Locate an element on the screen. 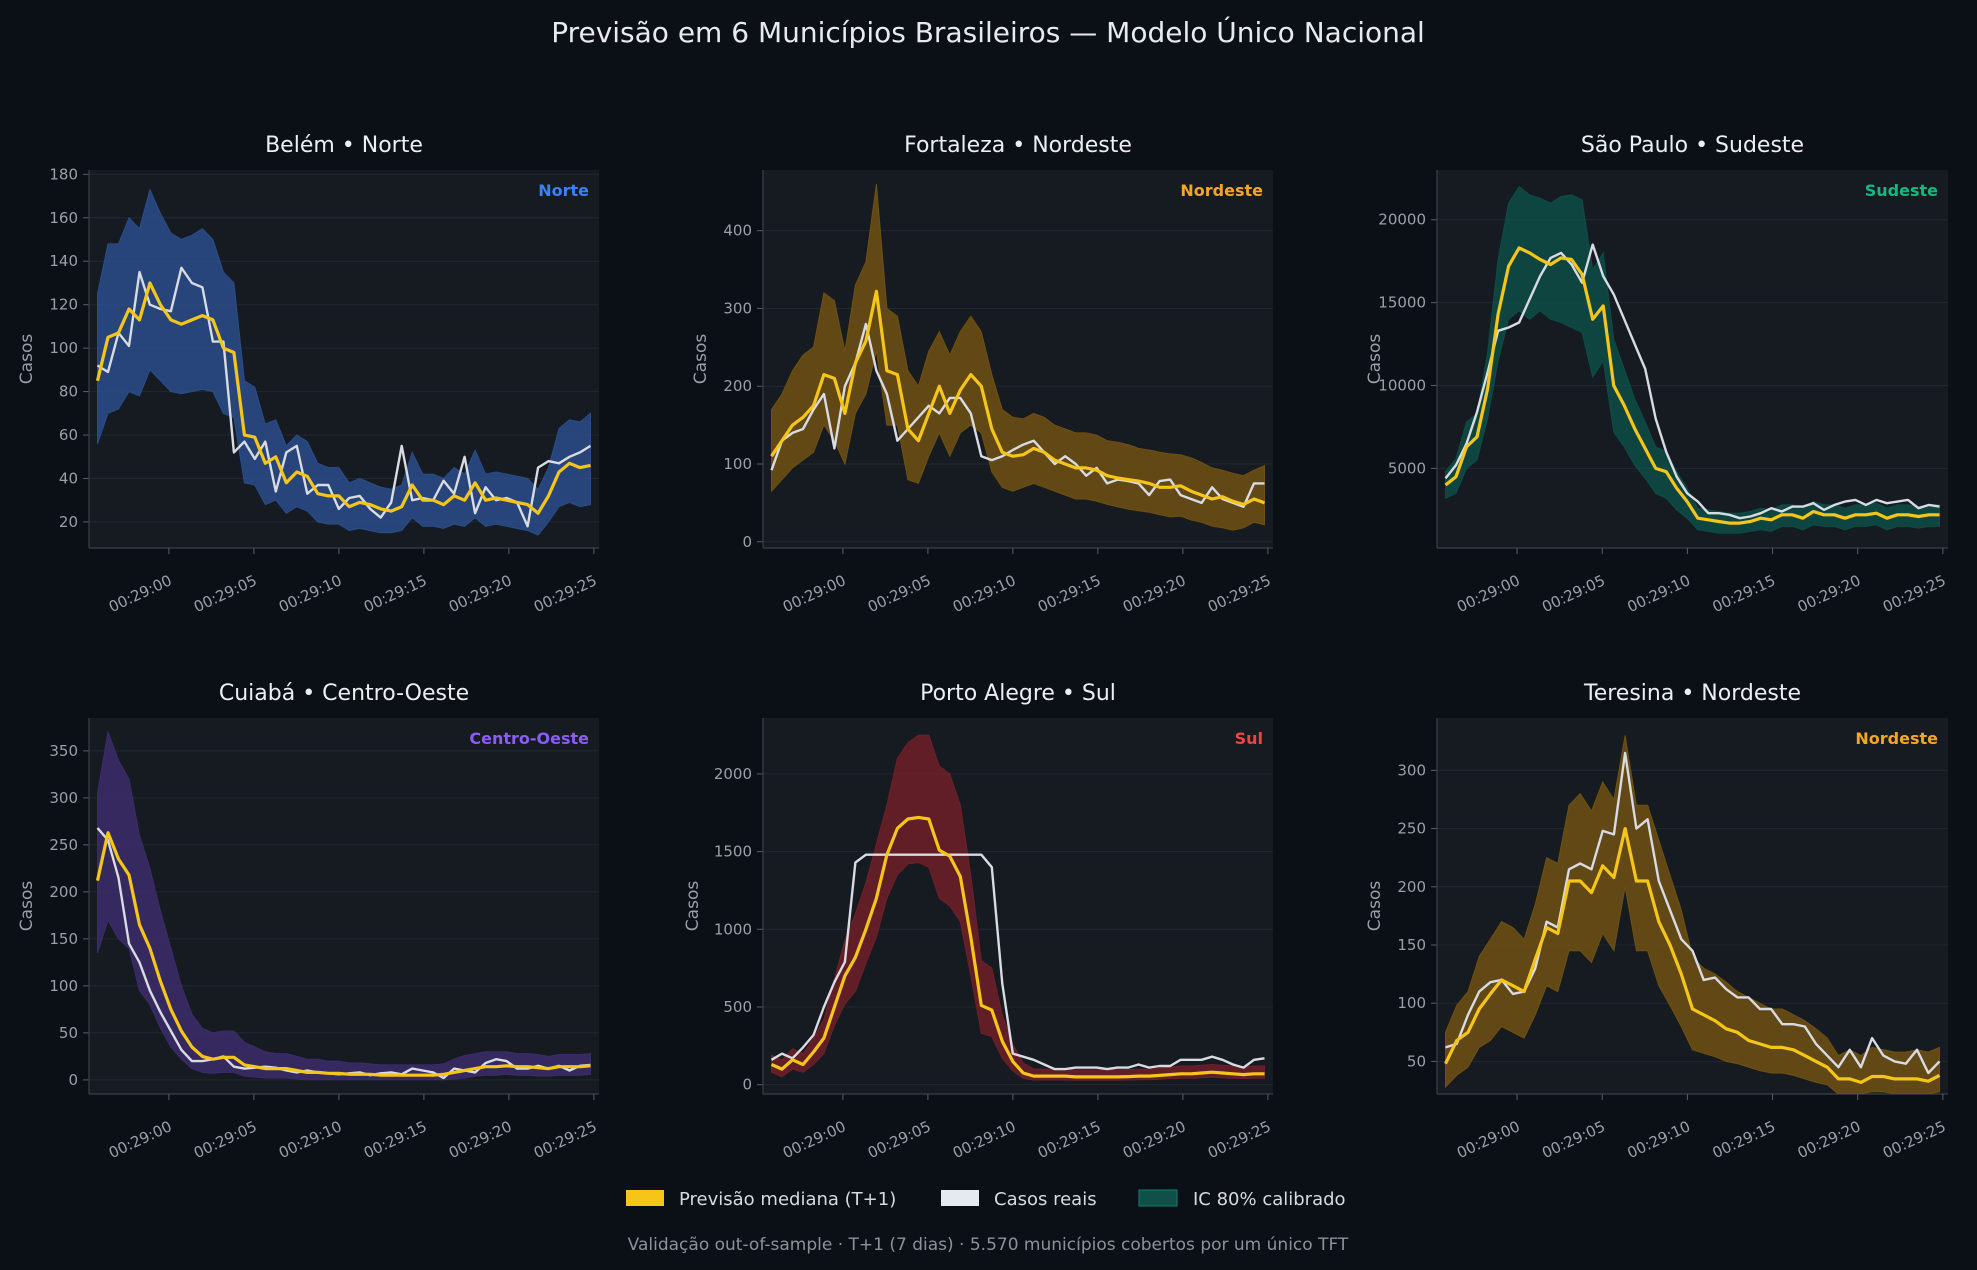 This screenshot has width=1977, height=1270. y-tick-label: 2000 is located at coordinates (733, 774).